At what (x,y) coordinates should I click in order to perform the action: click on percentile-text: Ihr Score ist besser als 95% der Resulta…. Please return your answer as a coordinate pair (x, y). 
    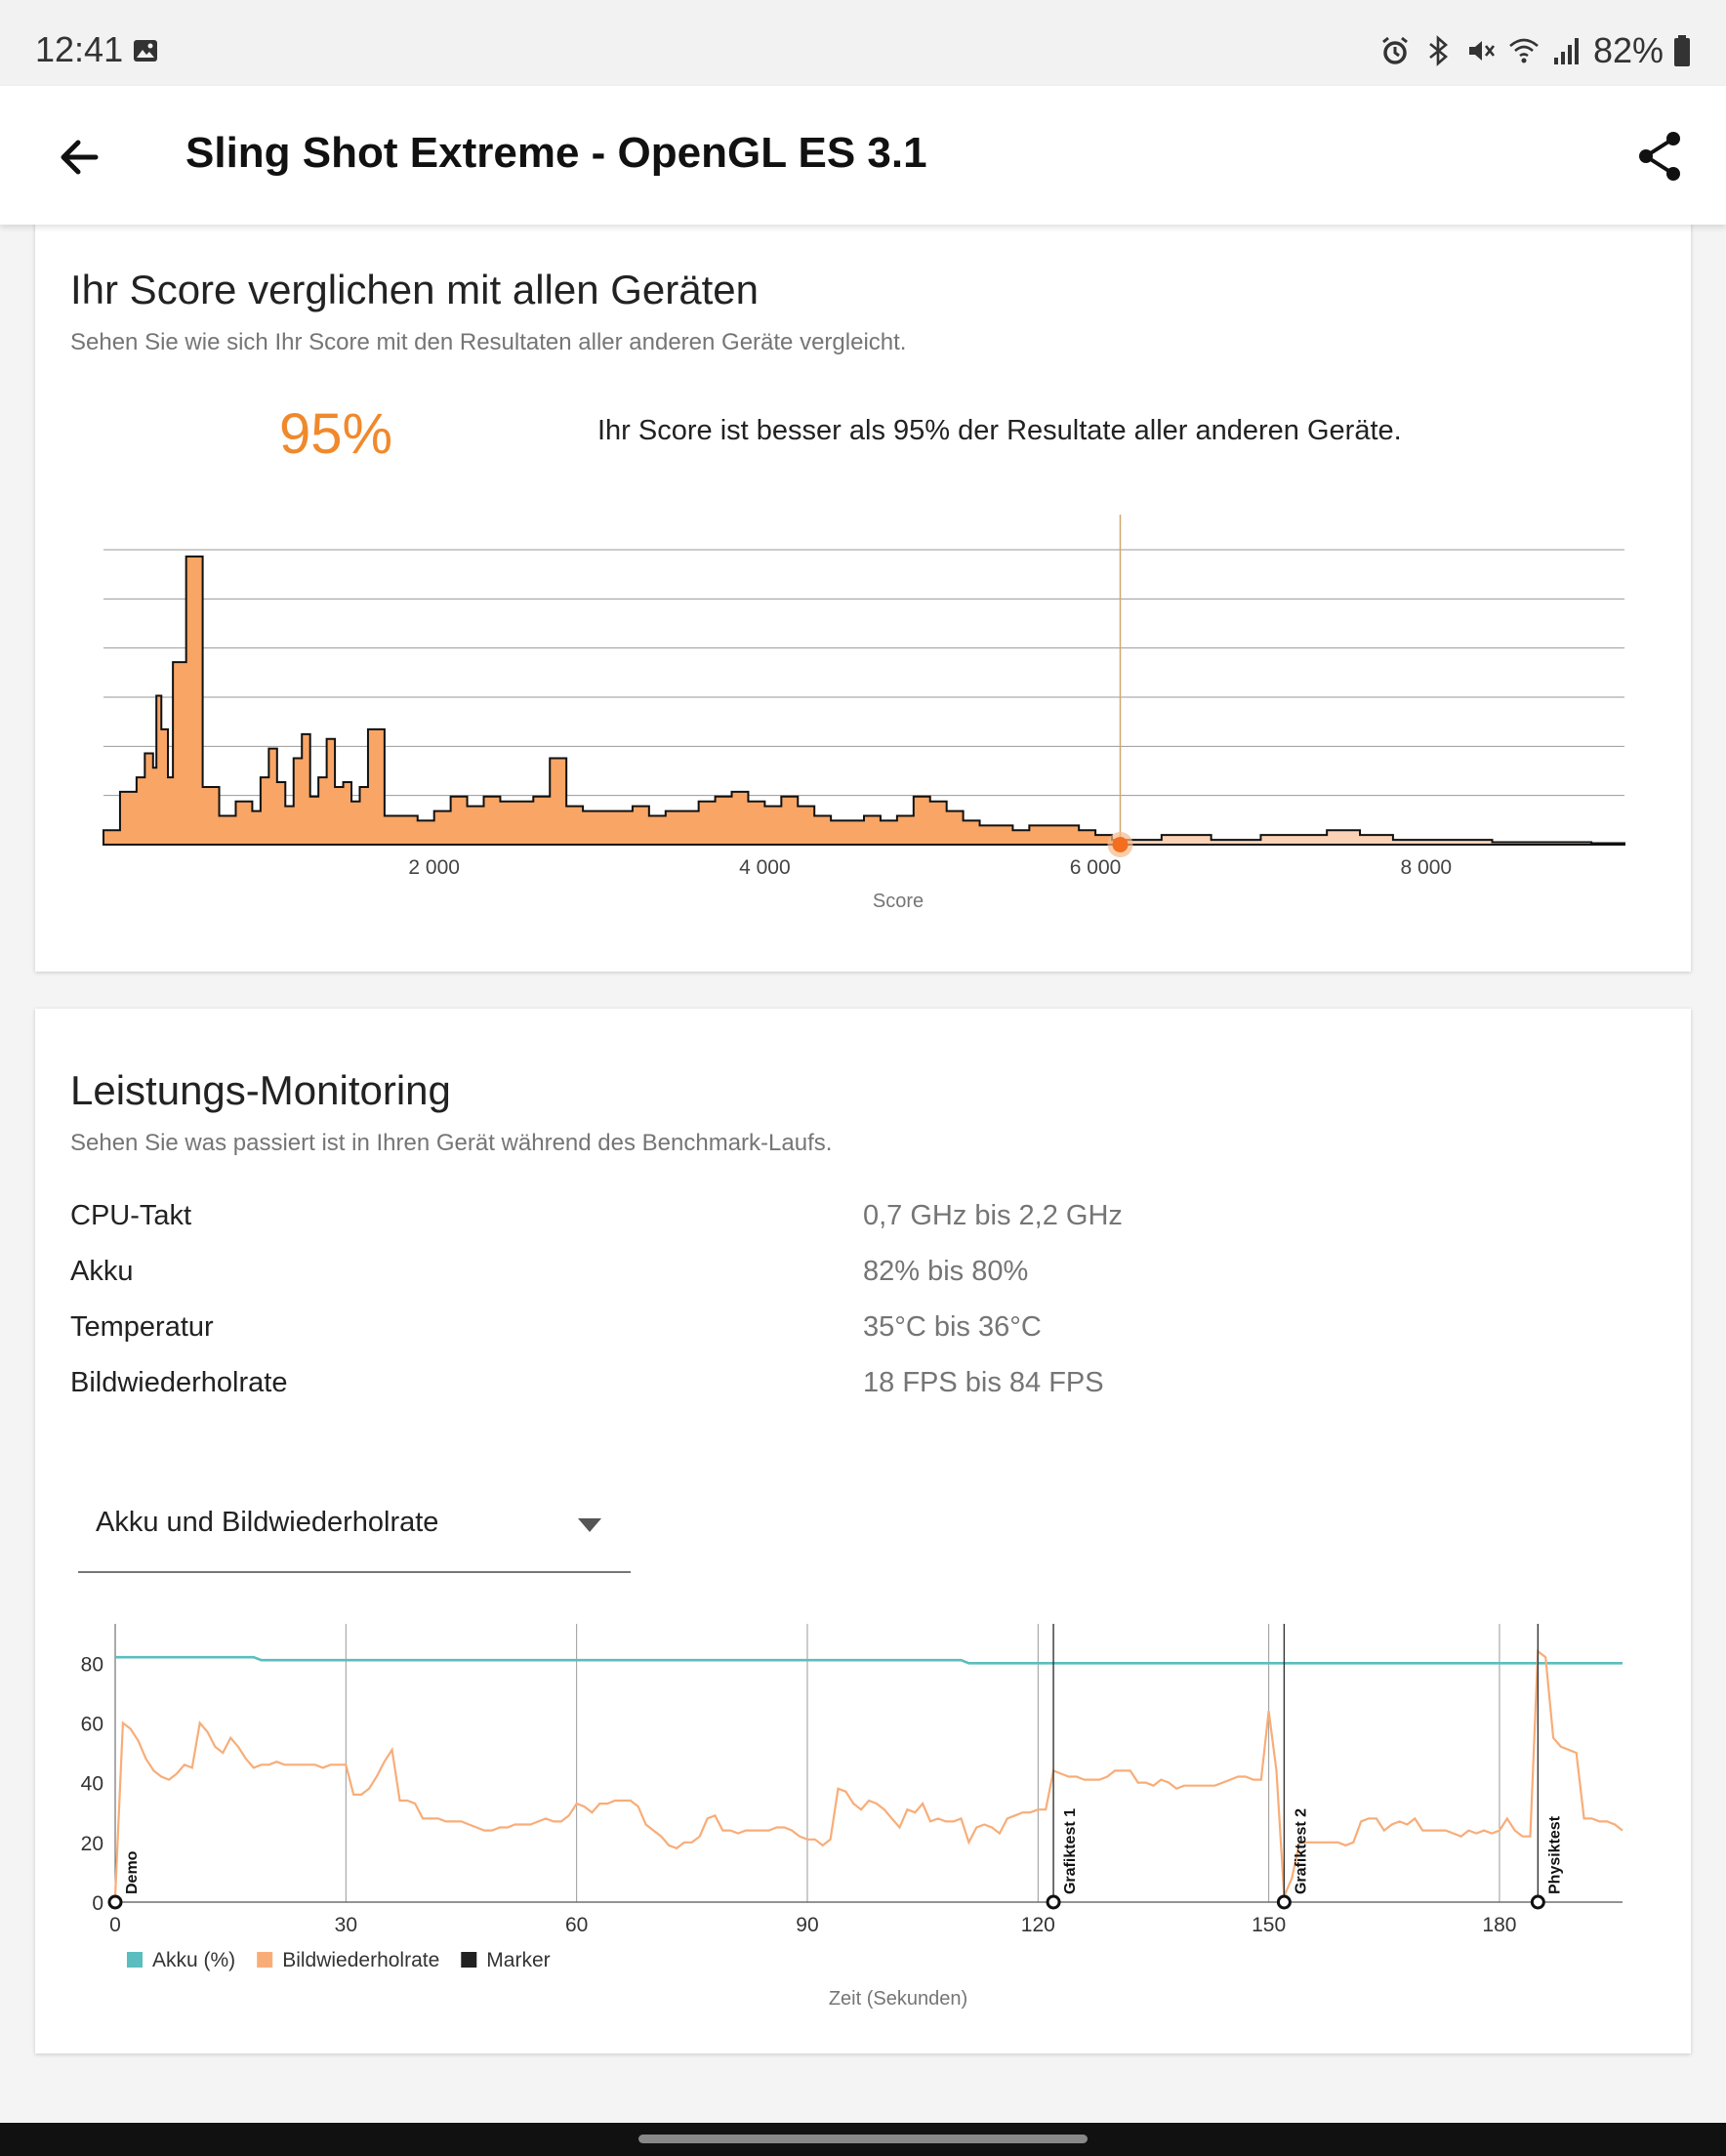
    Looking at the image, I should click on (1000, 431).